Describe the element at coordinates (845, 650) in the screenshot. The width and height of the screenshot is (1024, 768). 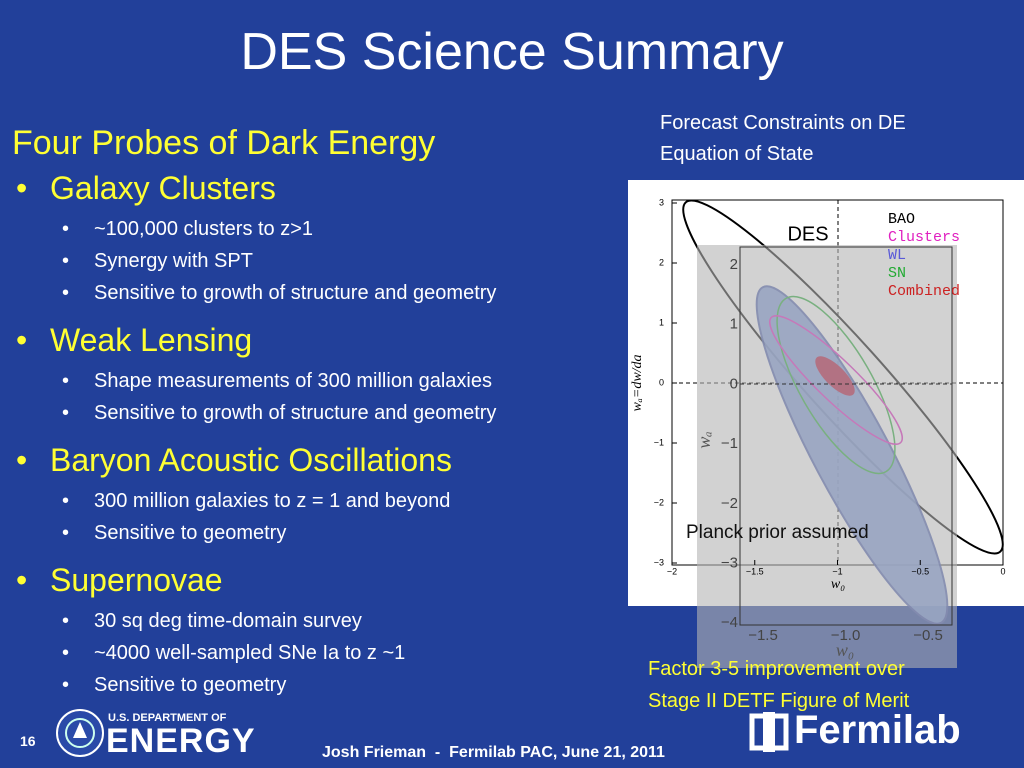
I see `inner-x-axis-label: w₀` at that location.